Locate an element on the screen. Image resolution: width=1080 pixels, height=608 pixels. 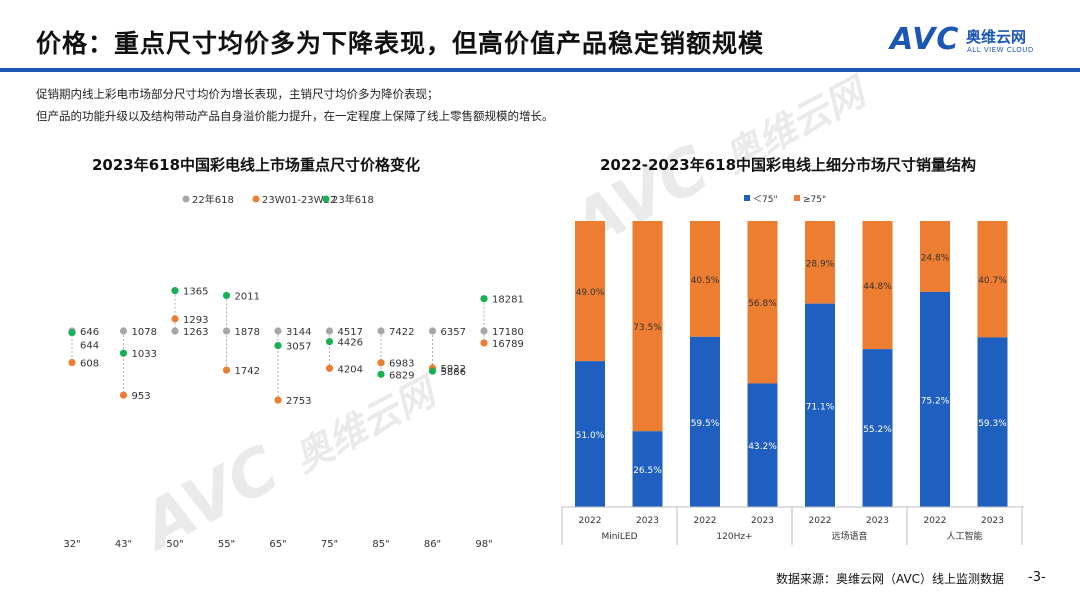
legend-label: 23W01-23W22 is located at coordinates (299, 200).